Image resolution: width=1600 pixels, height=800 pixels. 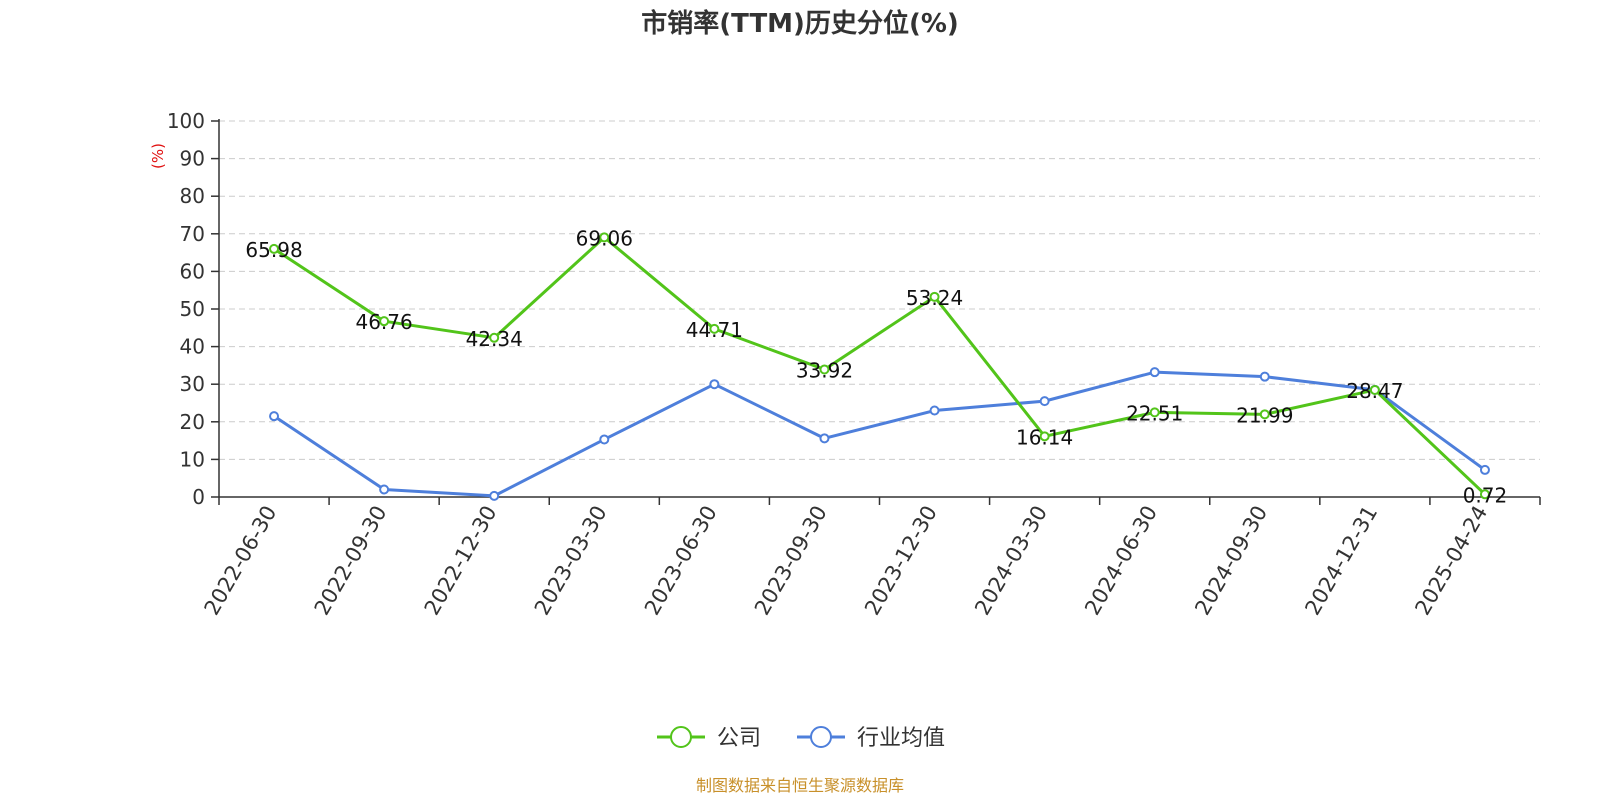 What do you see at coordinates (901, 738) in the screenshot?
I see `legend-label: 行业均值` at bounding box center [901, 738].